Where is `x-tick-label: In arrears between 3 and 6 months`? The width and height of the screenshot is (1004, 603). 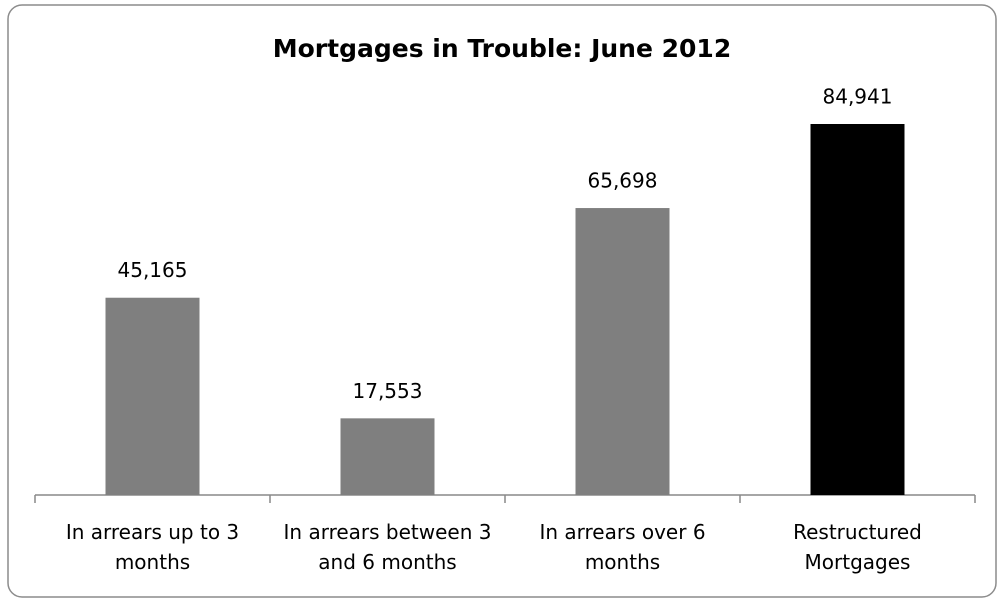 x-tick-label: In arrears between 3 and 6 months is located at coordinates (387, 547).